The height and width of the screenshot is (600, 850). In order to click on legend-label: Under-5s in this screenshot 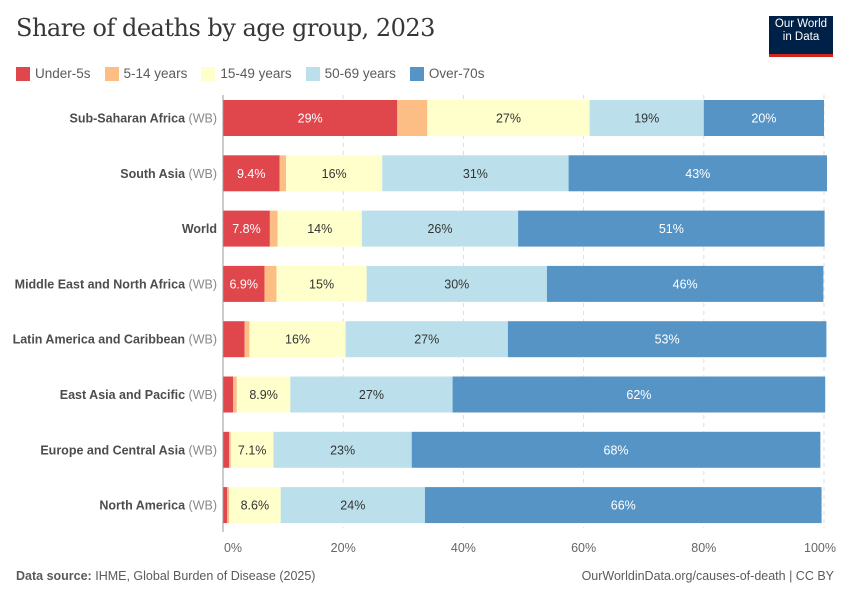, I will do `click(63, 73)`.